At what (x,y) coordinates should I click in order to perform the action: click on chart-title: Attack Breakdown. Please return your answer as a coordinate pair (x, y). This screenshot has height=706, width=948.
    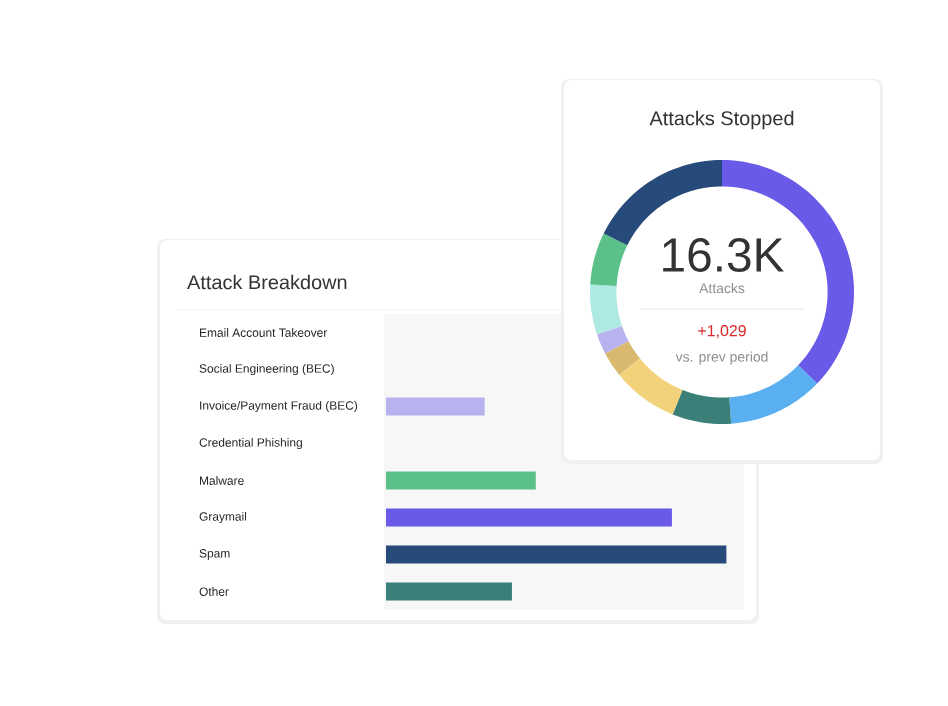
    Looking at the image, I should click on (267, 282).